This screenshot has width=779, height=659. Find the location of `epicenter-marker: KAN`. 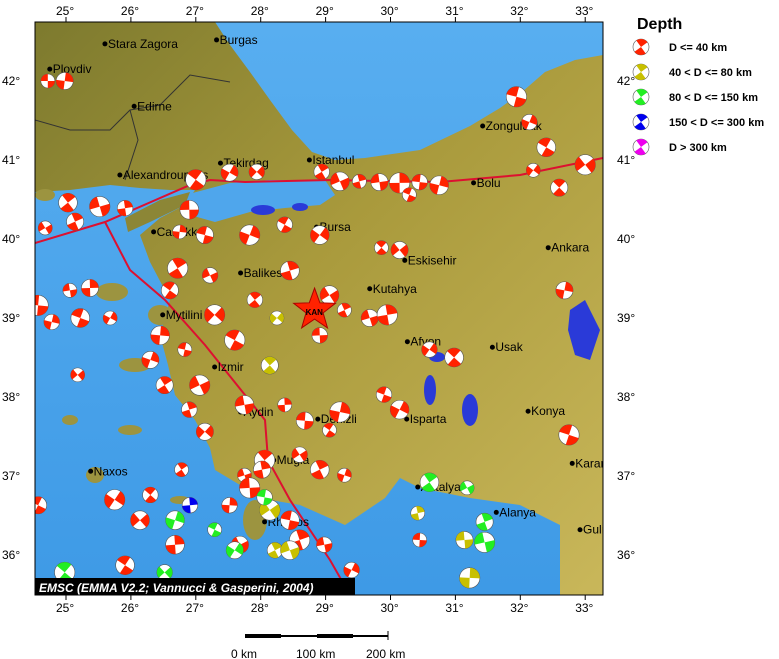

epicenter-marker: KAN is located at coordinates (314, 308).